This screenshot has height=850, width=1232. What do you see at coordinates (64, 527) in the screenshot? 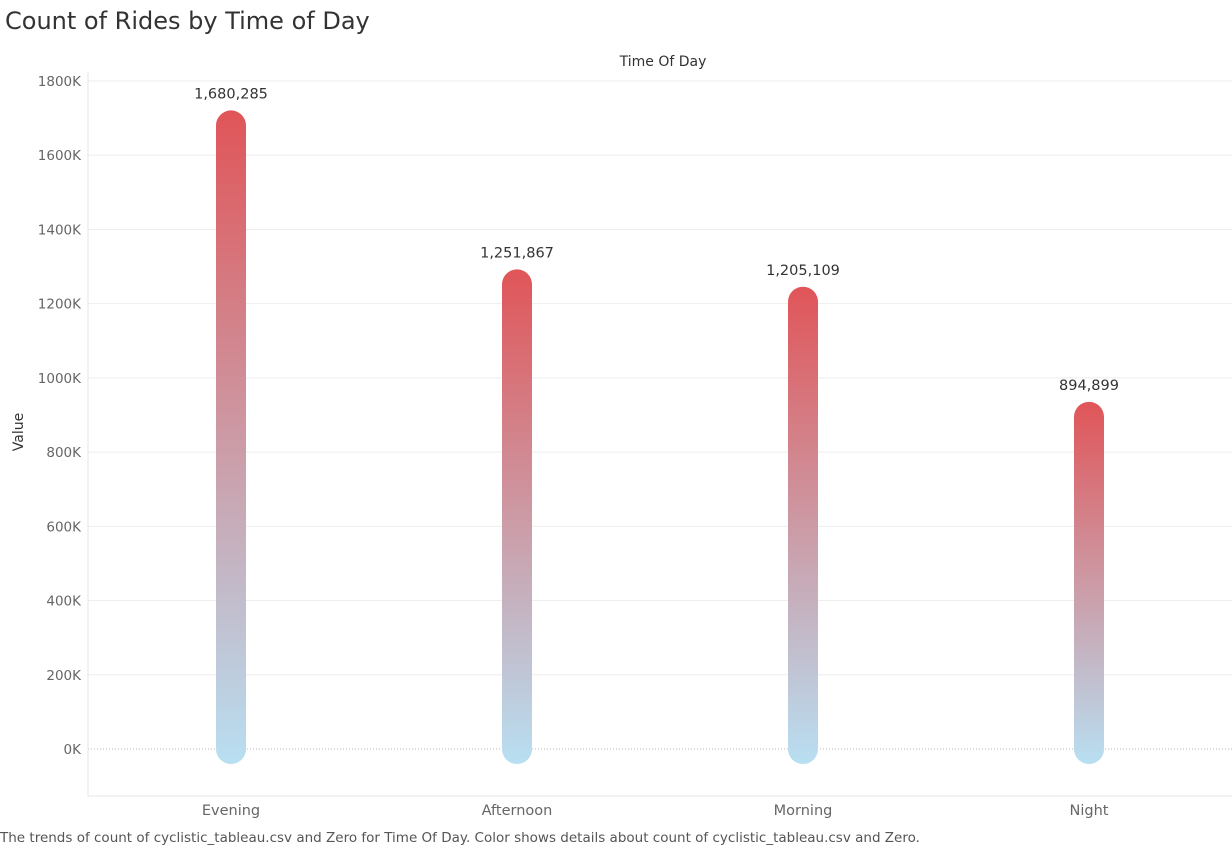
I see `y-tick-label: 600K` at bounding box center [64, 527].